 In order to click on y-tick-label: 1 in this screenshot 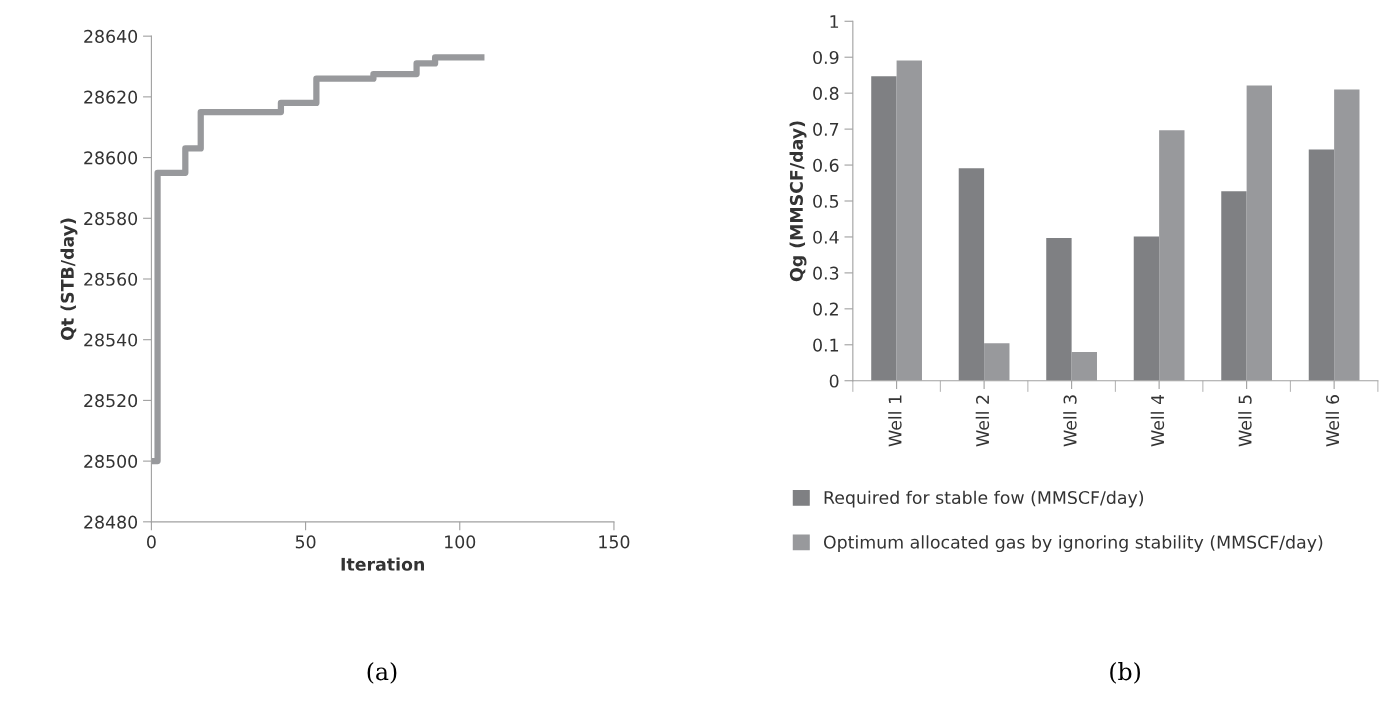, I will do `click(834, 21)`.